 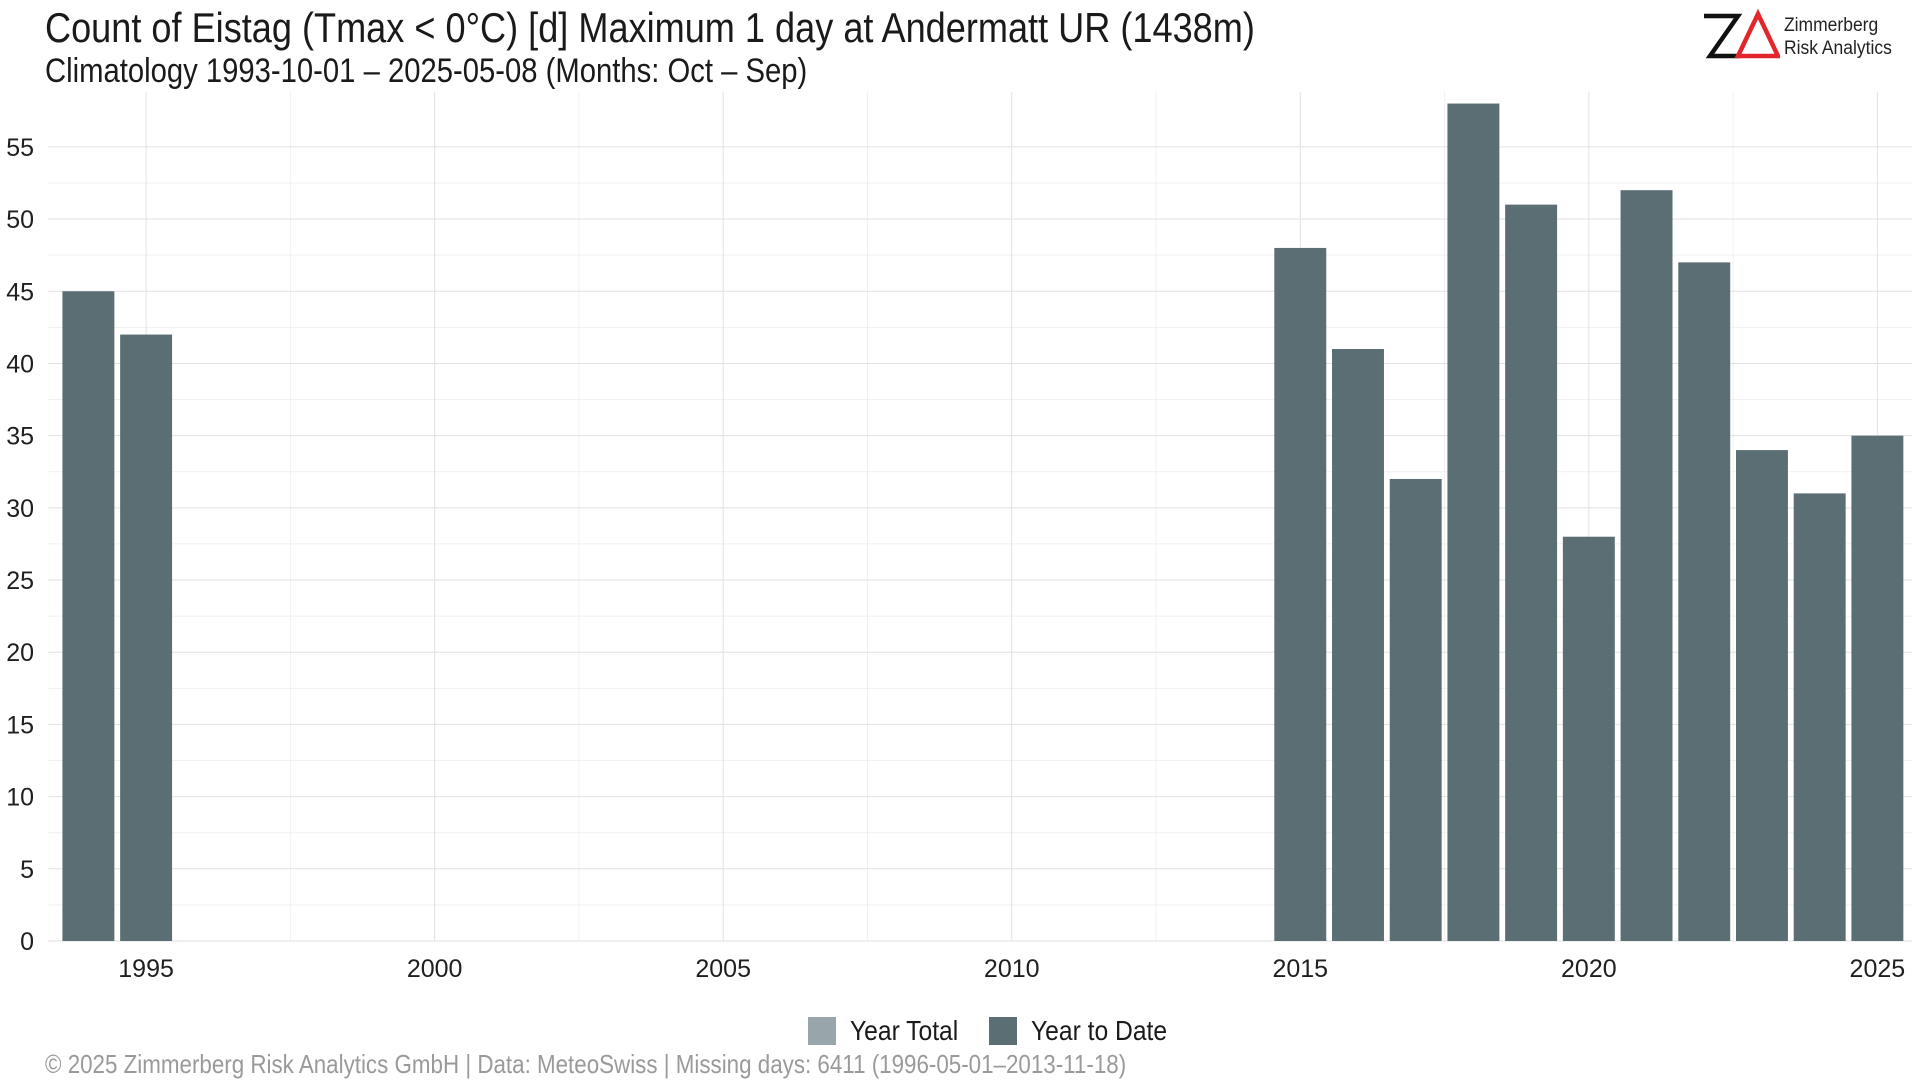 I want to click on bar-2022, so click(x=1704, y=601).